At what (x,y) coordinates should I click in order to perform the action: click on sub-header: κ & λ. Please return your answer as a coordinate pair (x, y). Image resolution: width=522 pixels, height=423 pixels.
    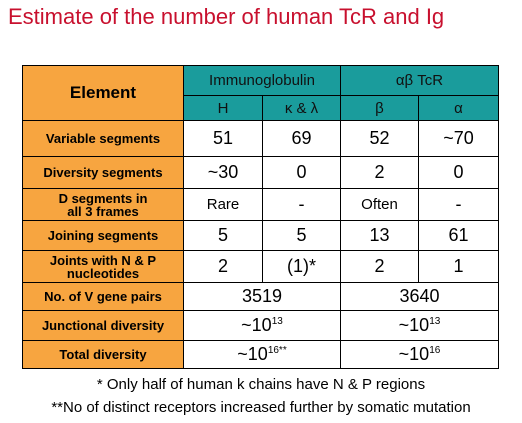
    Looking at the image, I should click on (301, 108).